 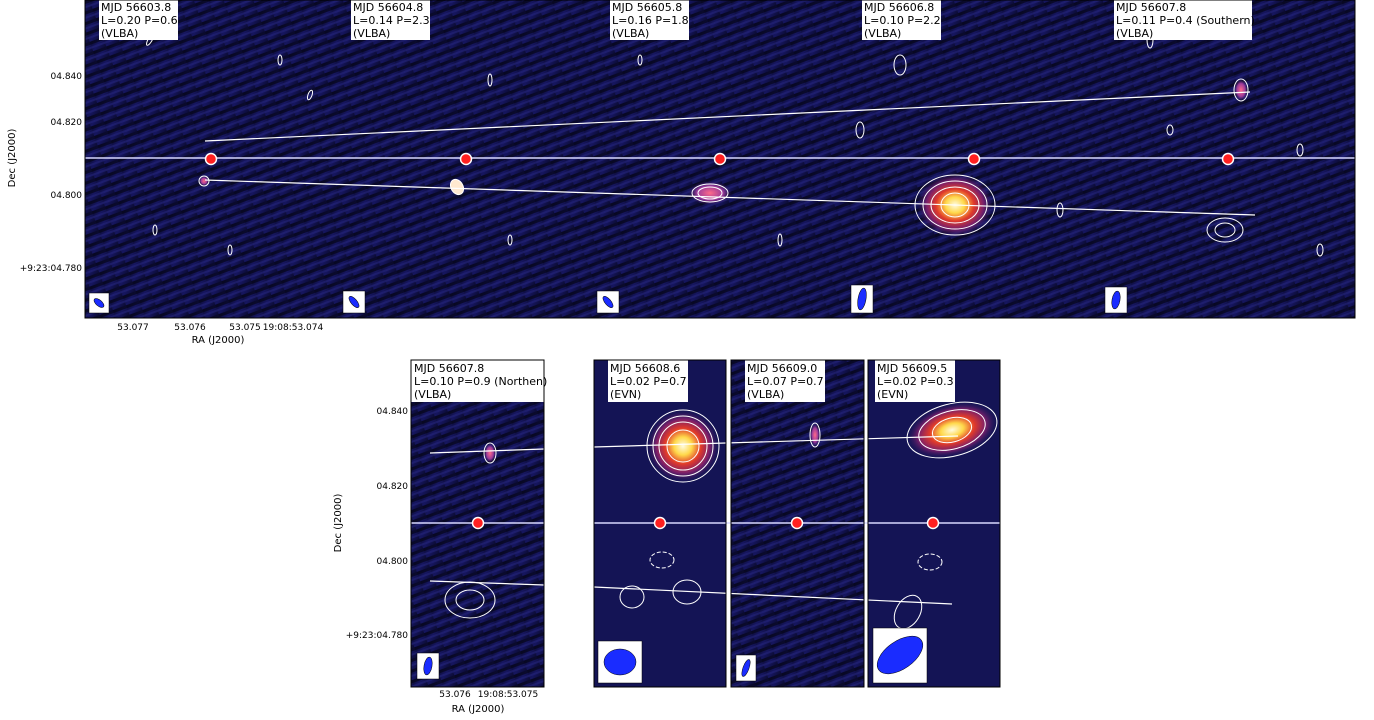 I want to click on x-tick-label: 19:08:53.074, so click(x=293, y=328).